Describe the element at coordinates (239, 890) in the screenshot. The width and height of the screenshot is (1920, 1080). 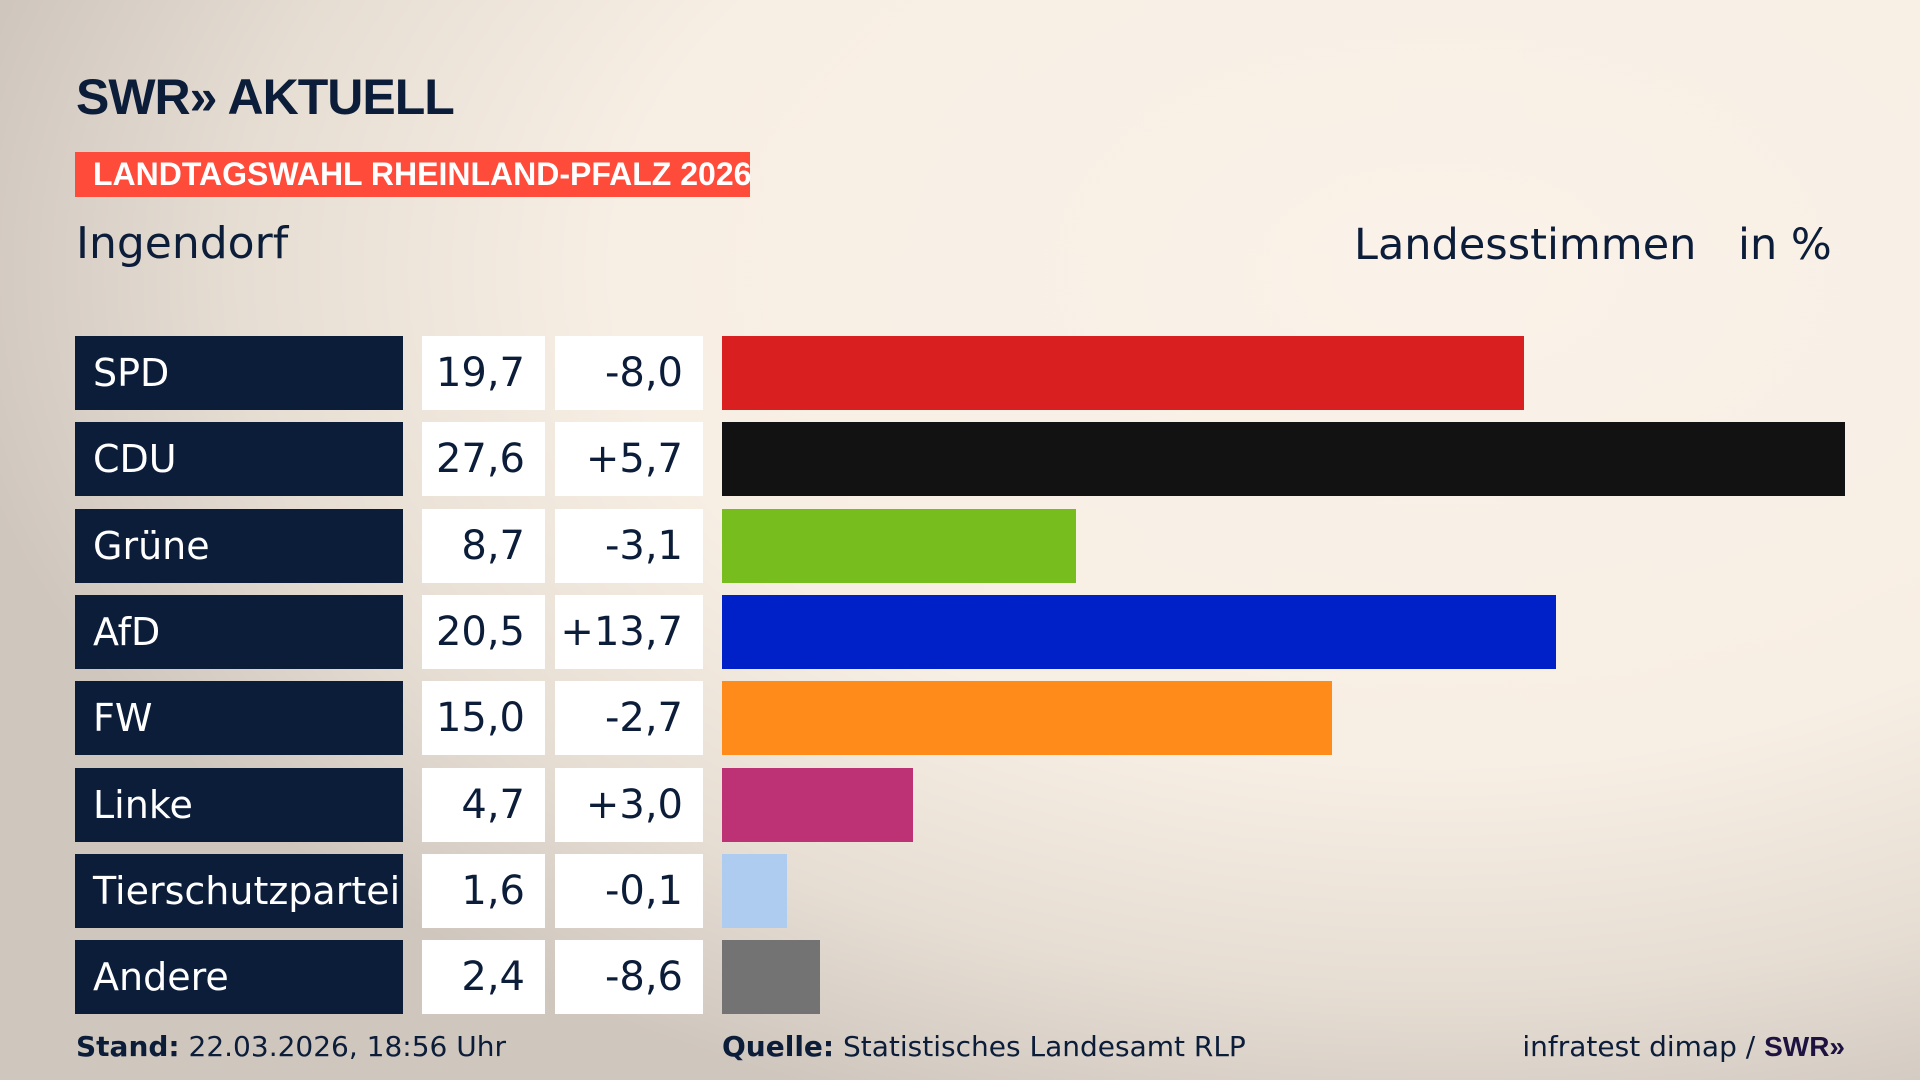
I see `party-name: Tierschutzpartei` at that location.